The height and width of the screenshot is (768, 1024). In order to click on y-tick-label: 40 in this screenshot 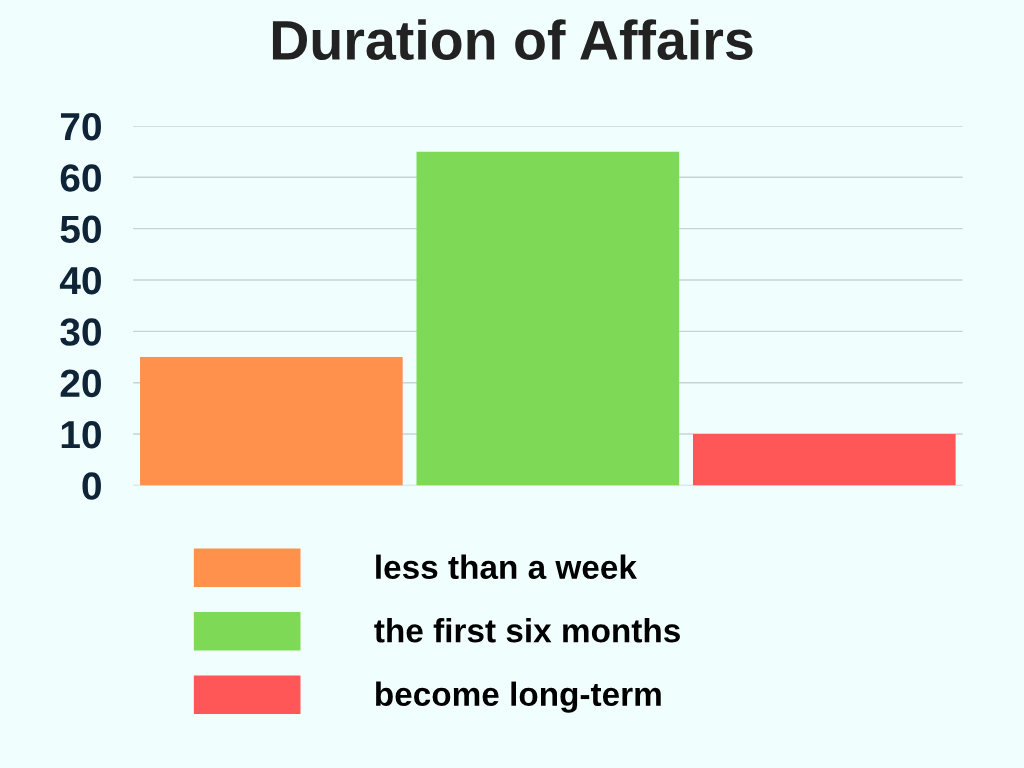, I will do `click(80, 280)`.